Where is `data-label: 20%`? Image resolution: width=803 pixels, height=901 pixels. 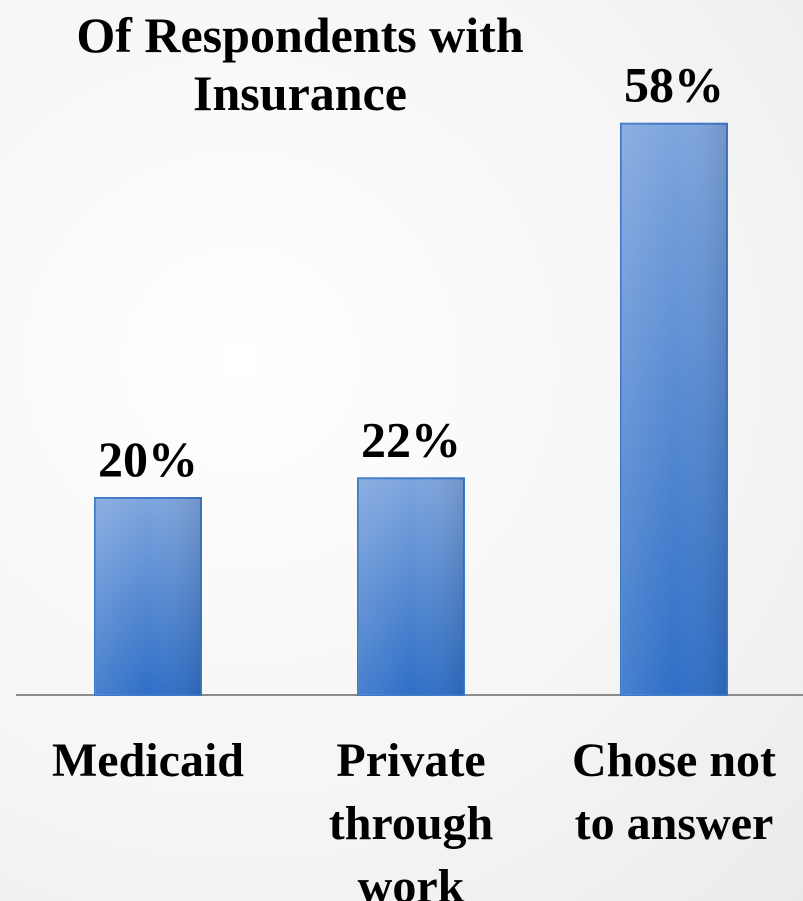
data-label: 20% is located at coordinates (148, 459).